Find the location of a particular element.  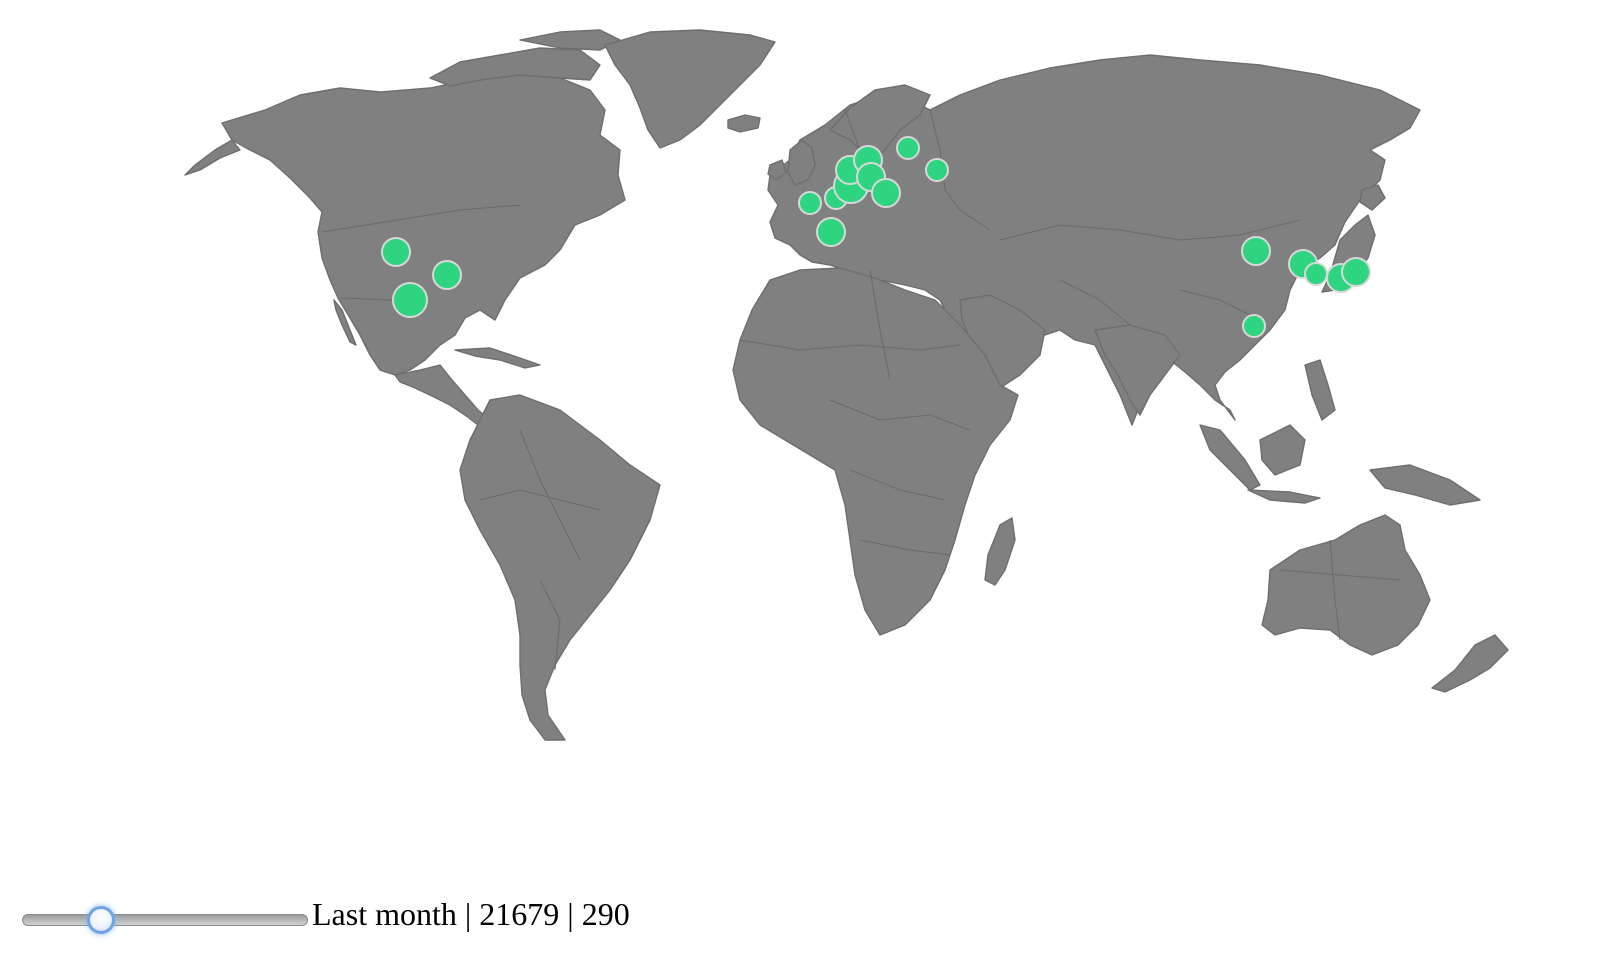

count-value: 290 is located at coordinates (605, 914).